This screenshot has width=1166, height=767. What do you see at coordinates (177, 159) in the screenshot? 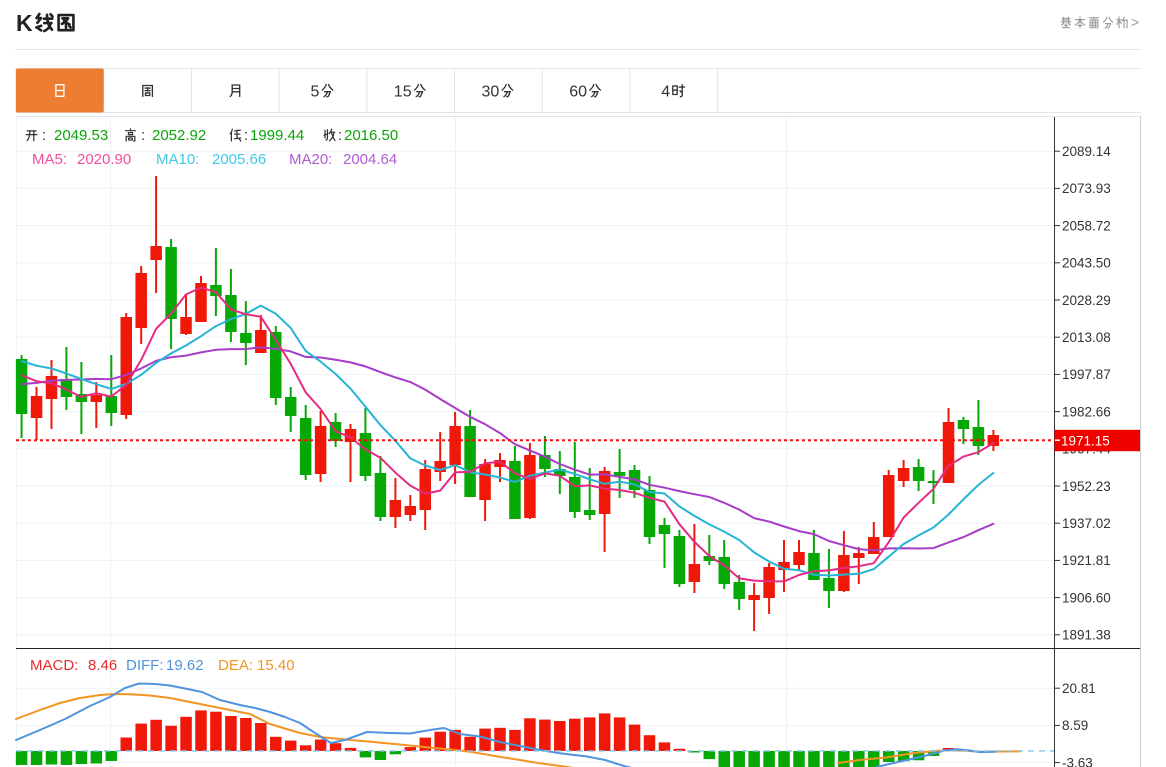
I see `svg-text: MA10:` at bounding box center [177, 159].